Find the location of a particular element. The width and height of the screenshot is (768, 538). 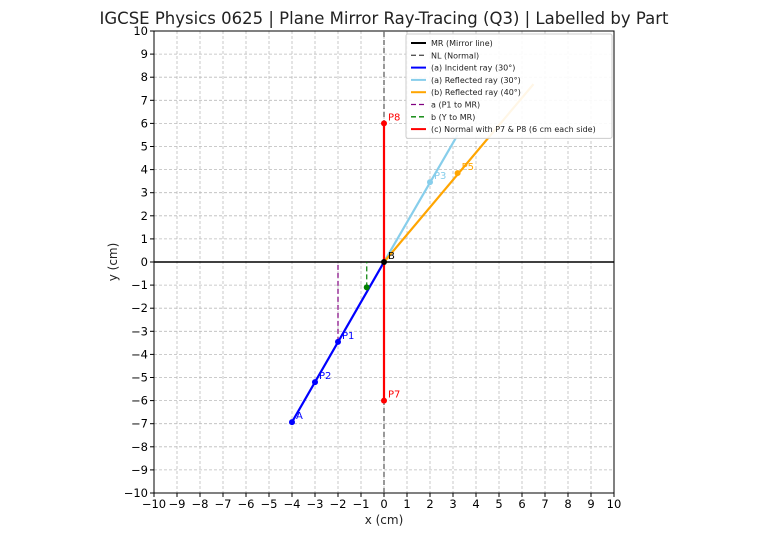

x-tick-label: 7 is located at coordinates (544, 504).